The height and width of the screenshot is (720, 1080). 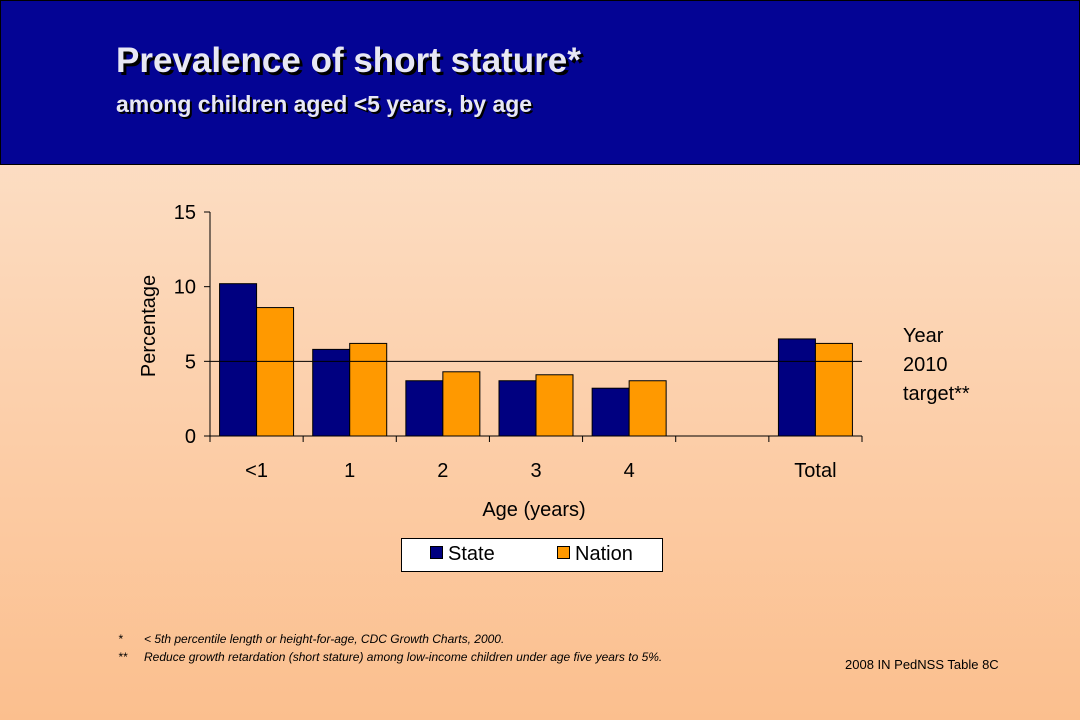 I want to click on legend-item-nation: Nation, so click(x=595, y=554).